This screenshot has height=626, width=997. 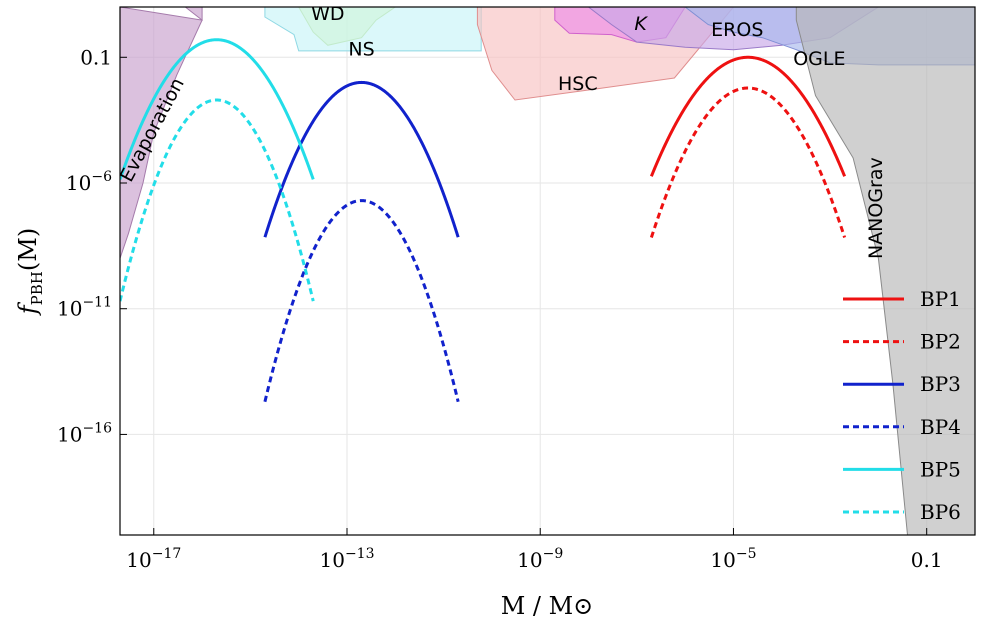 I want to click on label-nanograv: NANOGrav, so click(x=876, y=208).